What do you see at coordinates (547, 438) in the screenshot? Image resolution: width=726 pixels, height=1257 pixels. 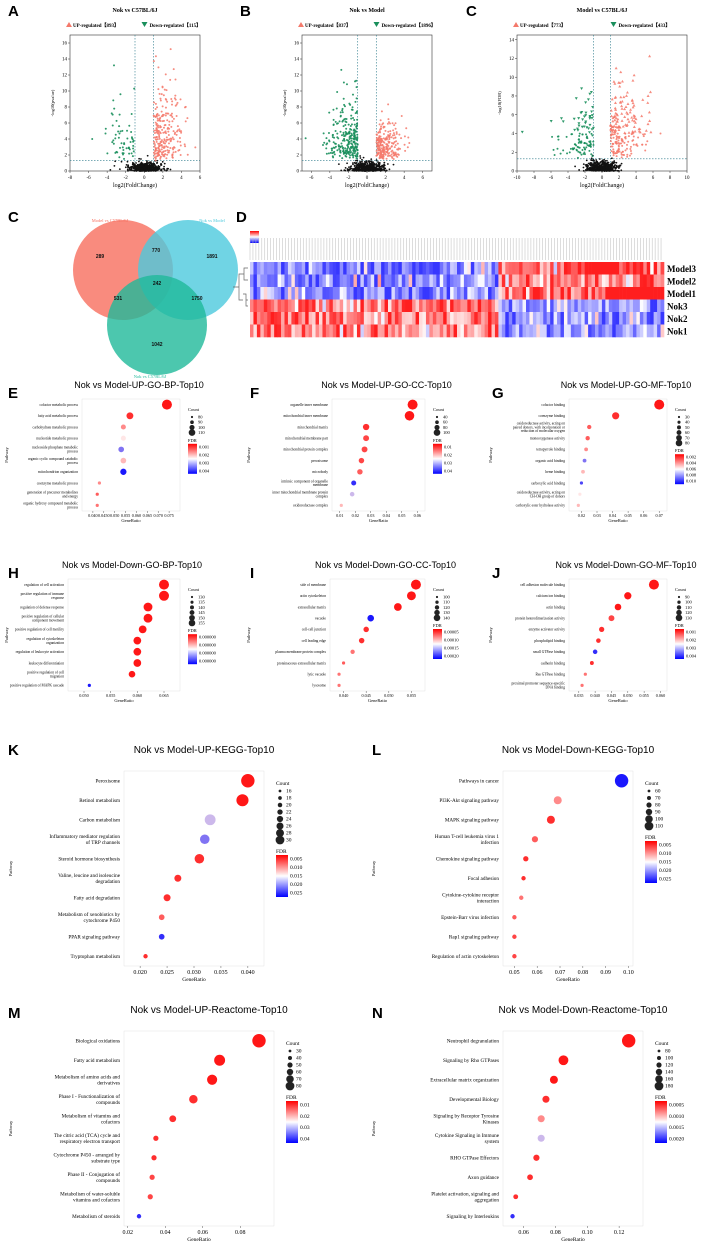 I see `category-label: monooxygenase activity` at bounding box center [547, 438].